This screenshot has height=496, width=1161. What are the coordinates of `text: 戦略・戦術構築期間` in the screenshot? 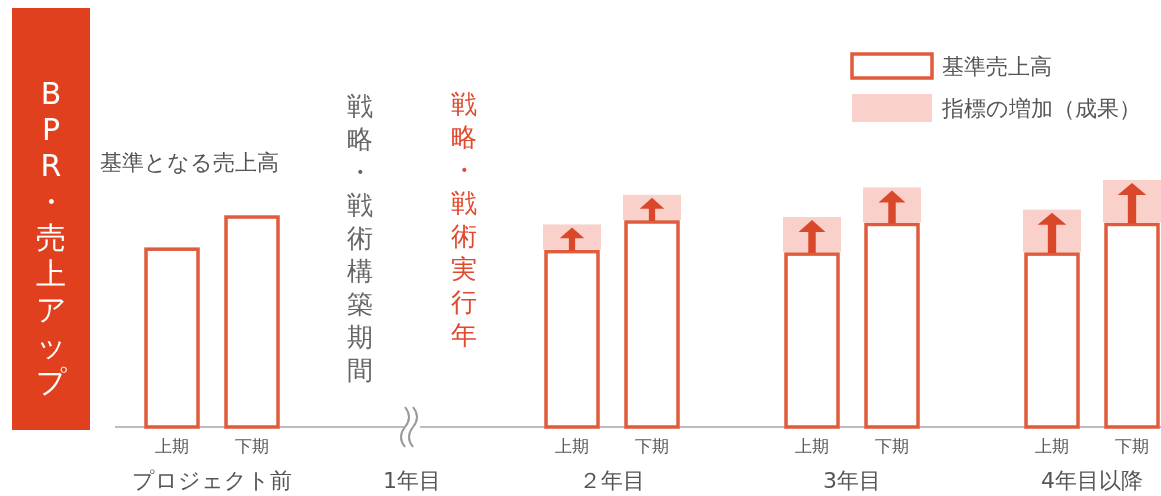 It's located at (360, 238).